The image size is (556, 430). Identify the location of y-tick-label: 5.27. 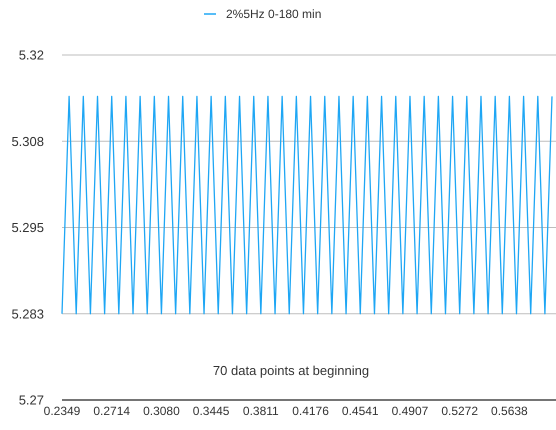
(31, 400).